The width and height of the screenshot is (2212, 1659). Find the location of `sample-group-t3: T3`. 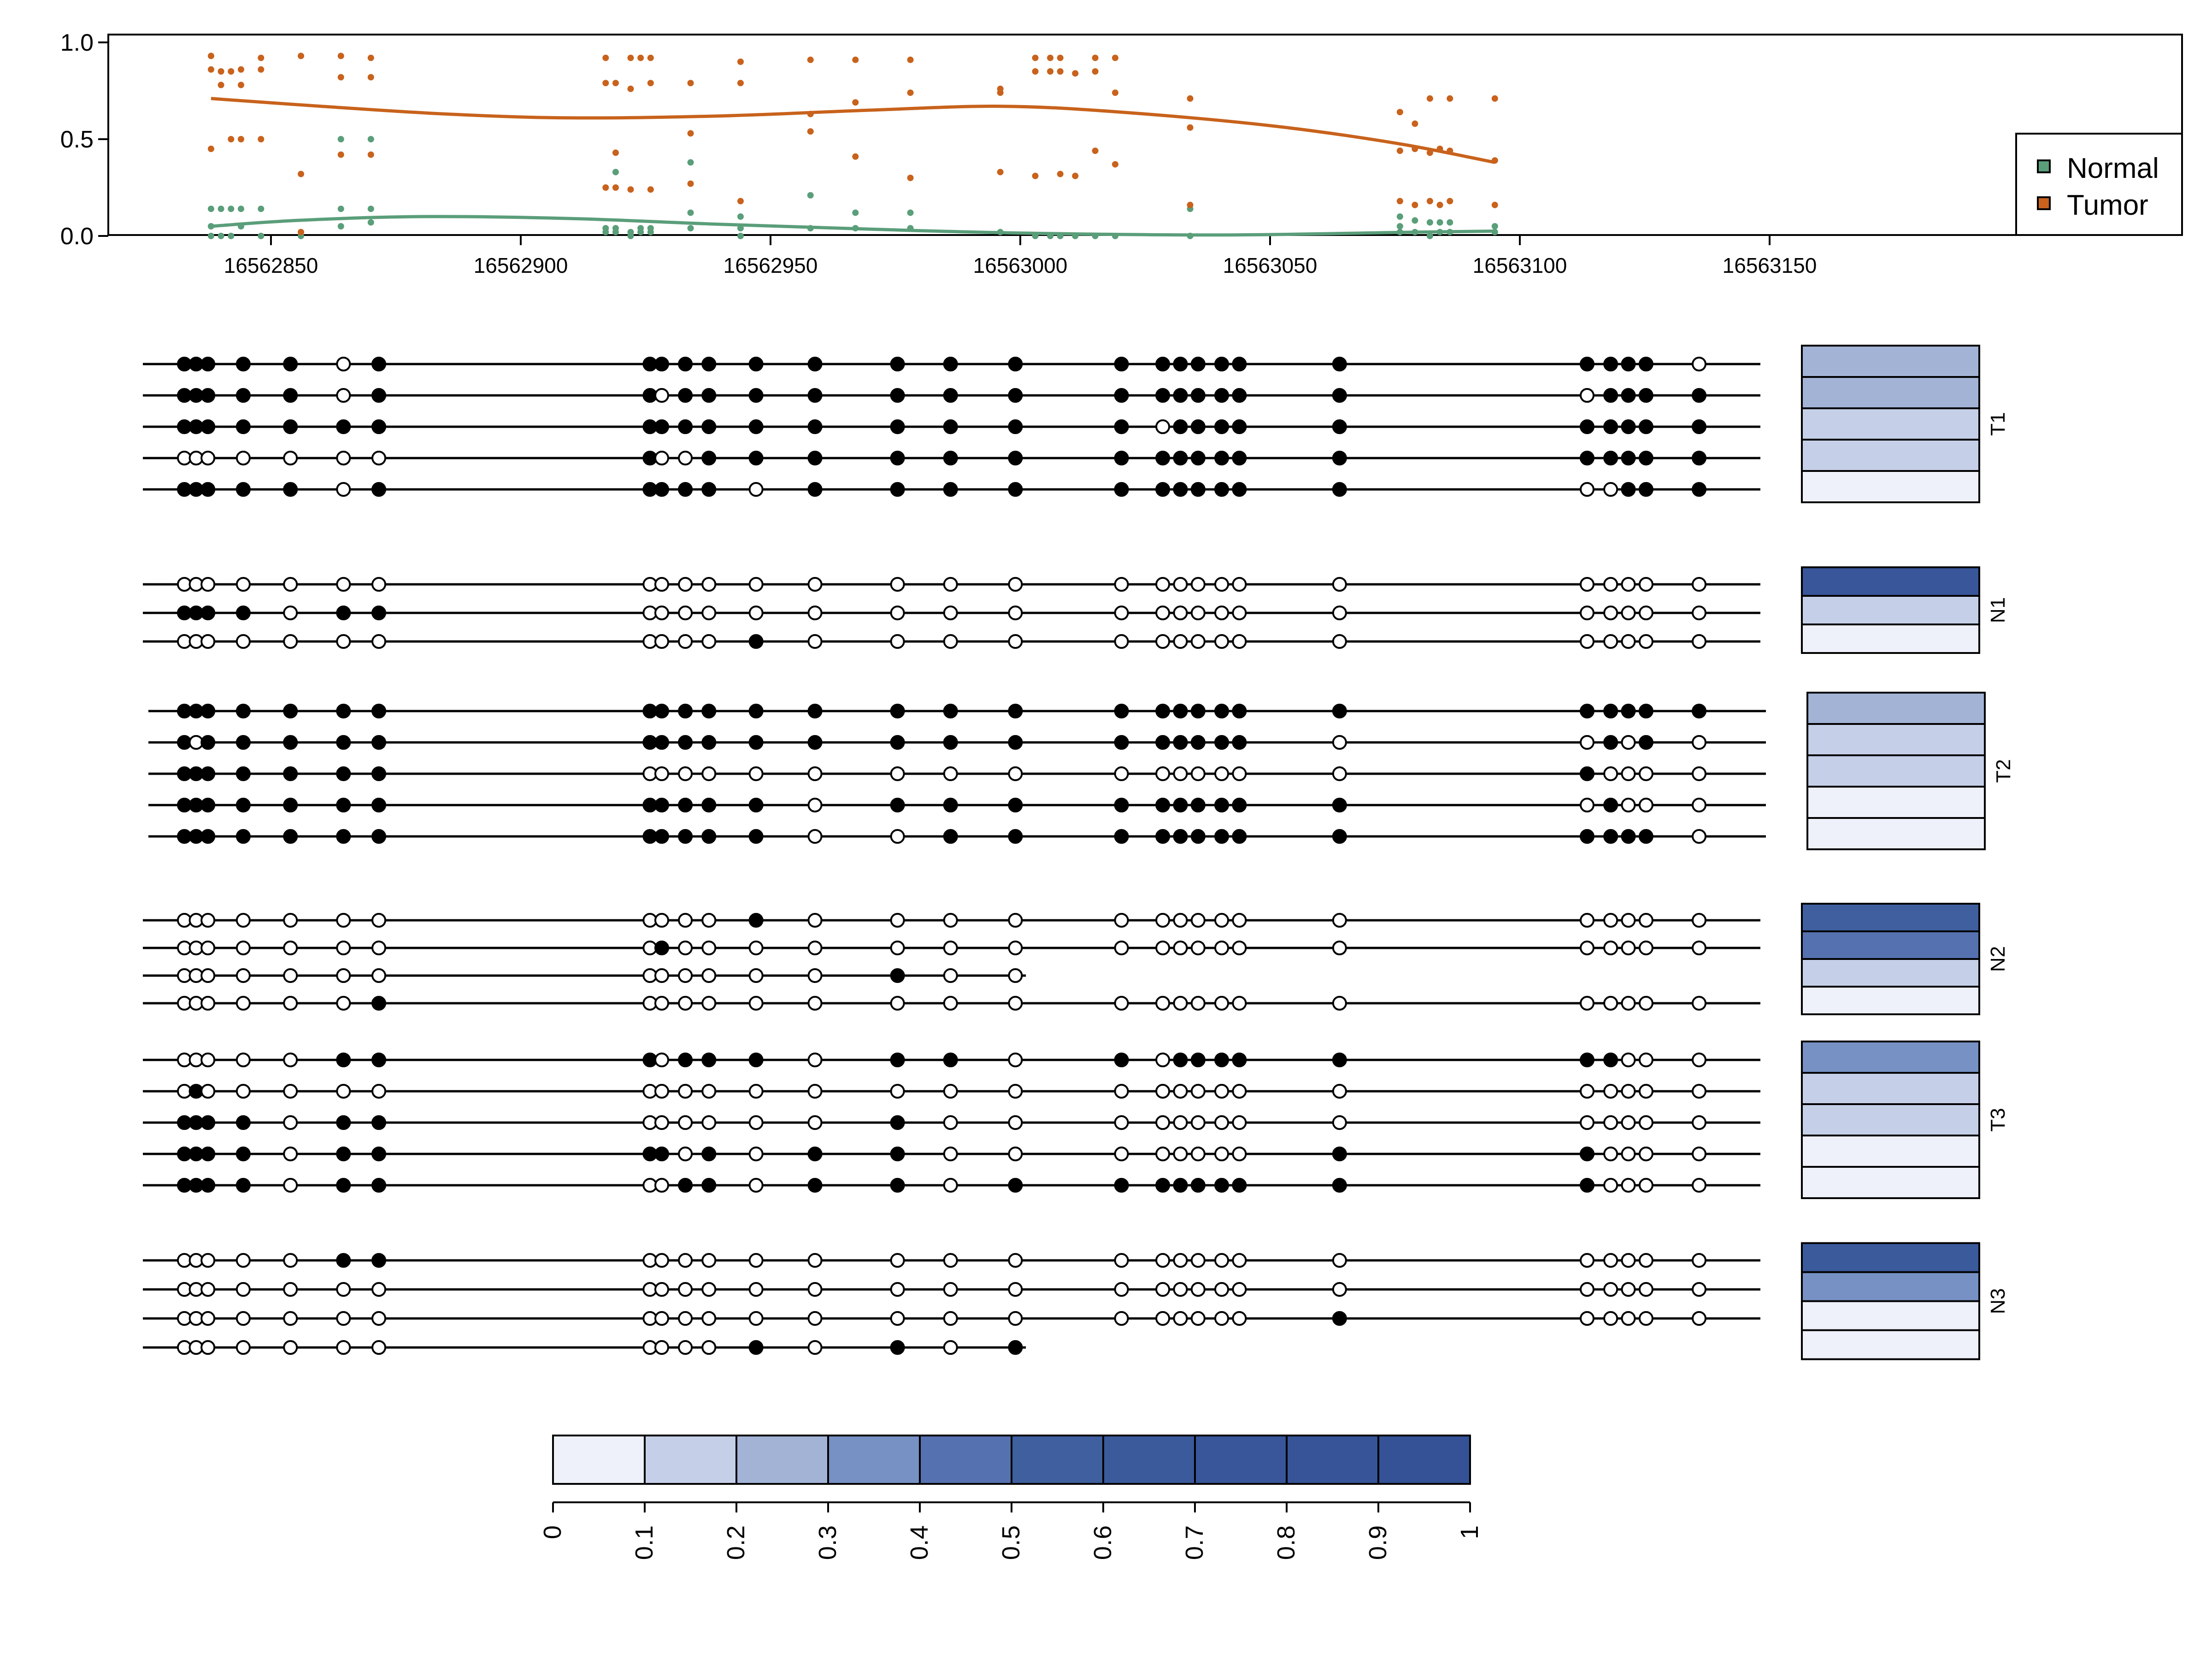

sample-group-t3: T3 is located at coordinates (1076, 1120).